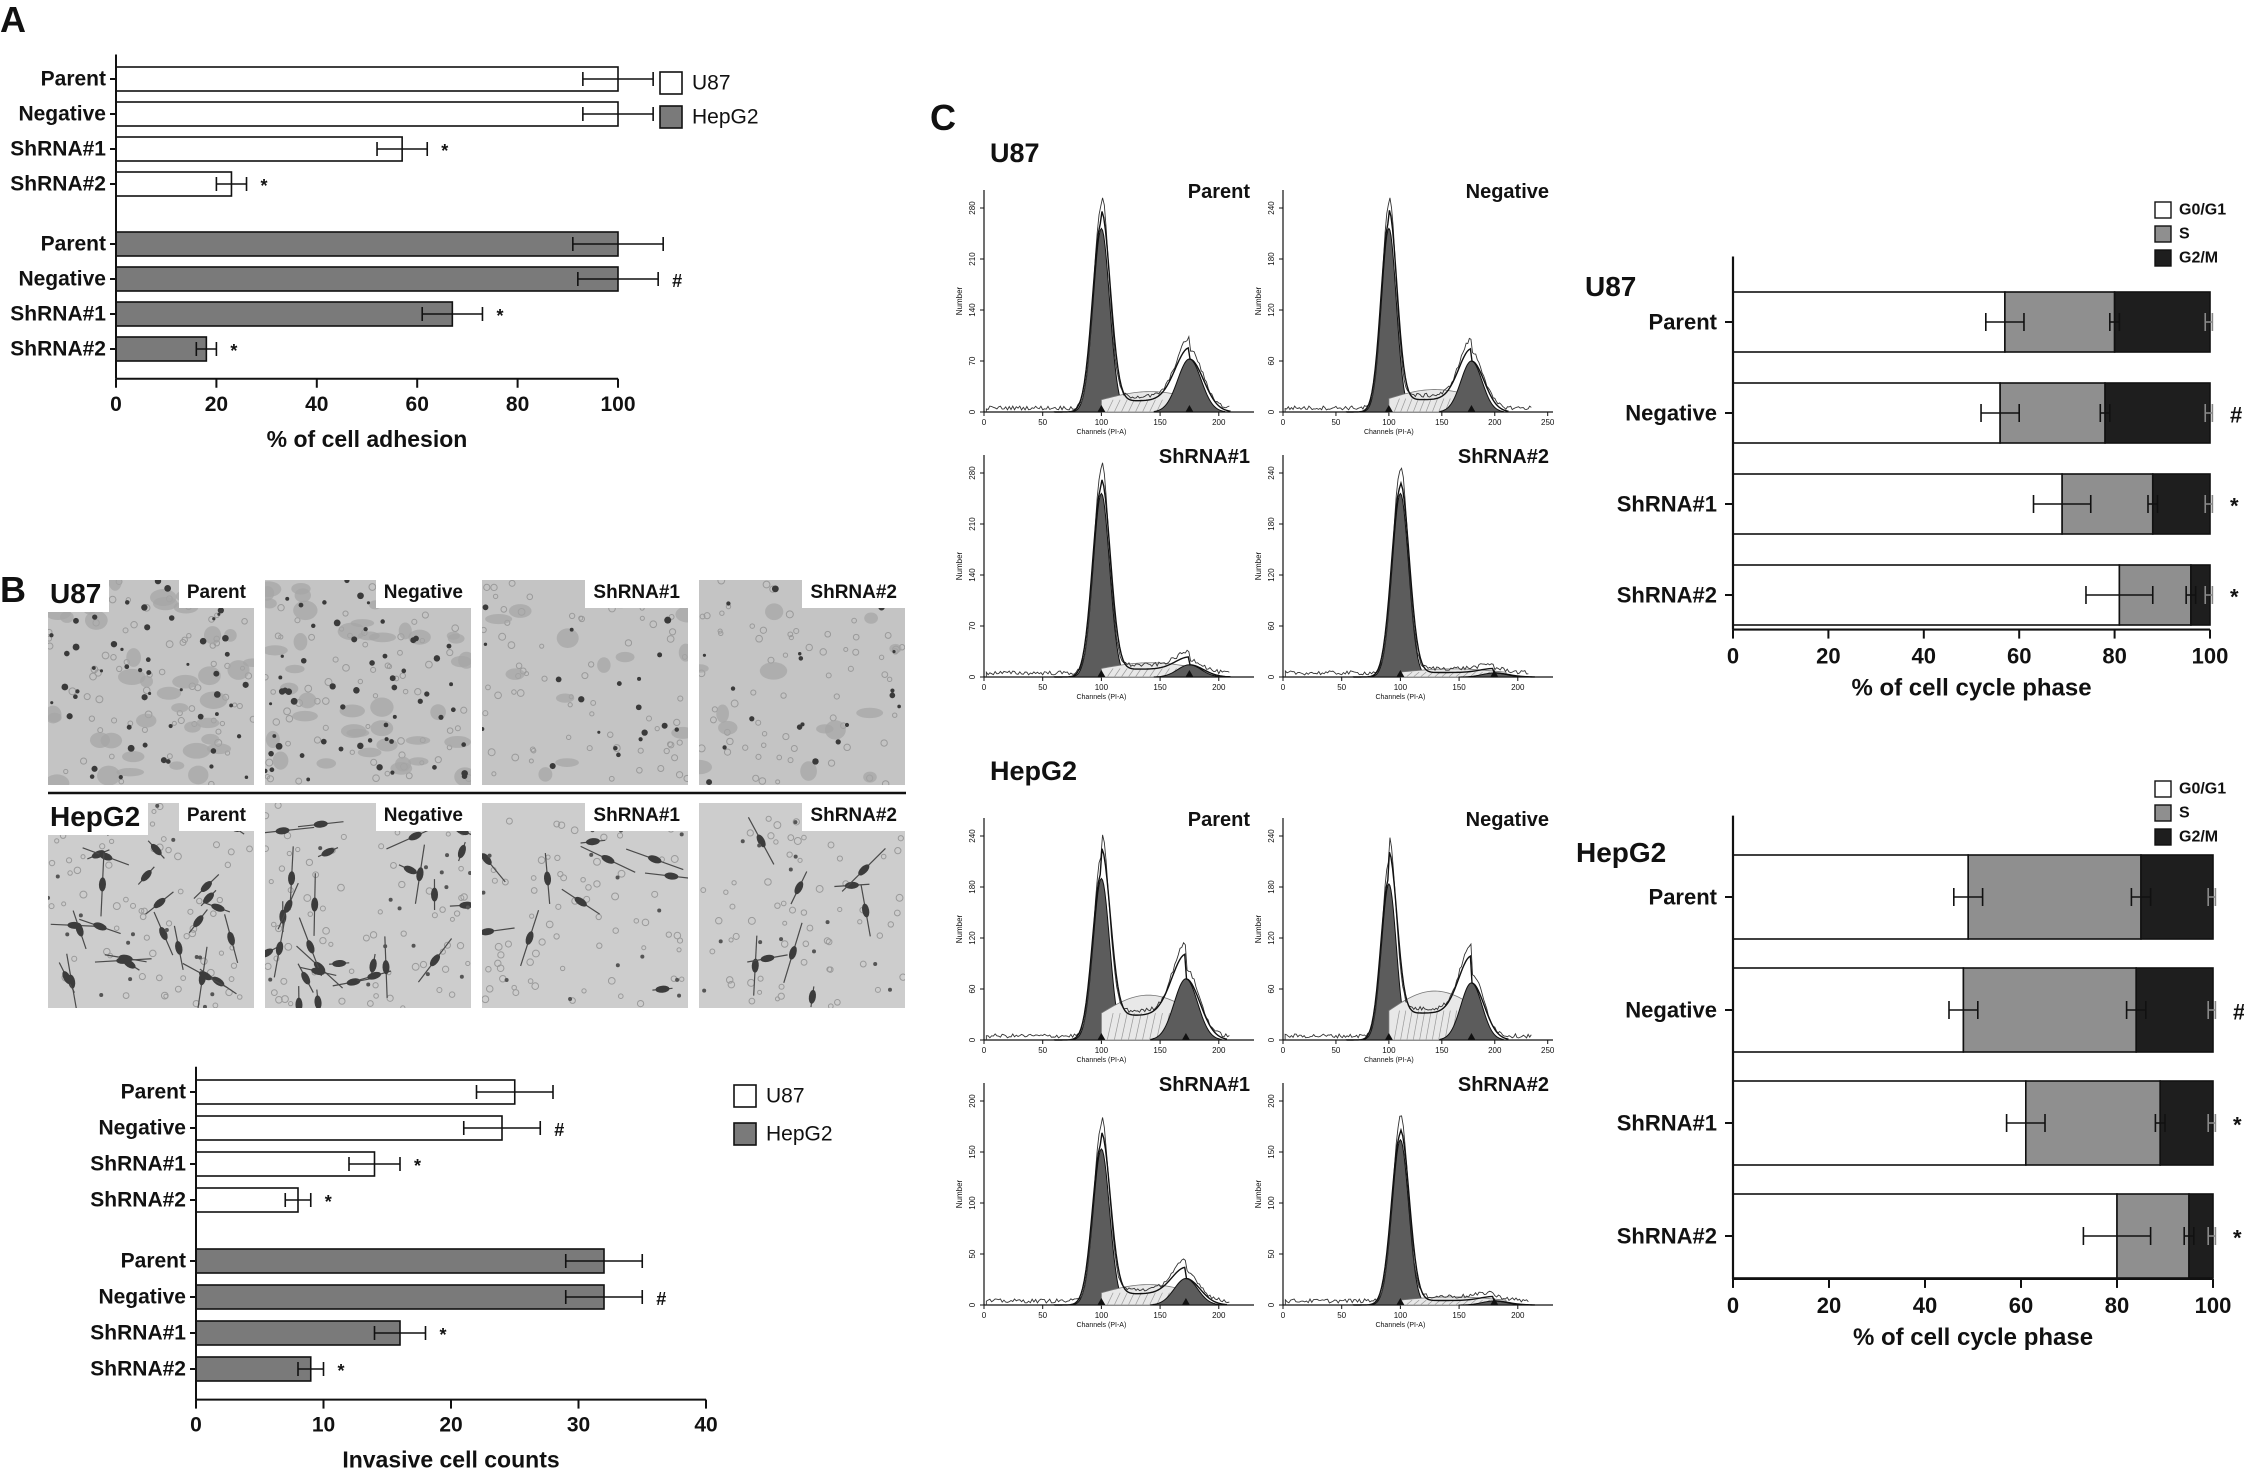  What do you see at coordinates (138, 1164) in the screenshot?
I see `category-label: ShRNA#1` at bounding box center [138, 1164].